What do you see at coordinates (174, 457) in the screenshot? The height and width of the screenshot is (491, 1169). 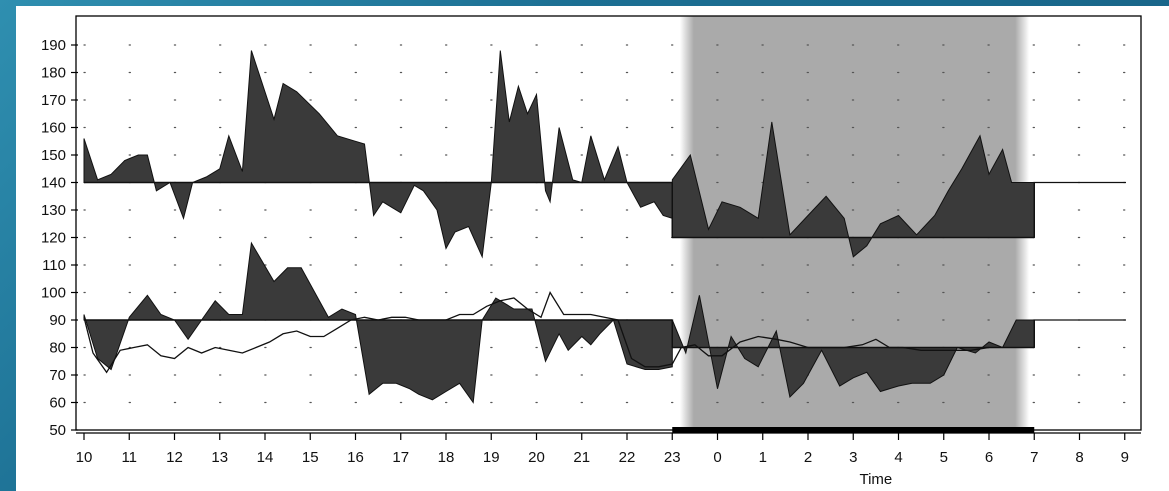 I see `x-tick-label: 12` at bounding box center [174, 457].